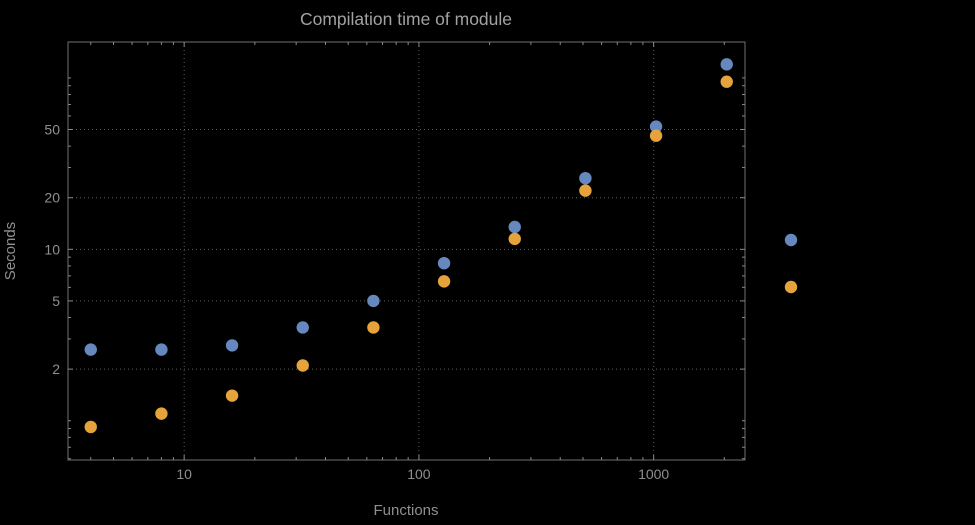 This screenshot has height=525, width=975. Describe the element at coordinates (405, 510) in the screenshot. I see `x-axis-label: Functions` at that location.